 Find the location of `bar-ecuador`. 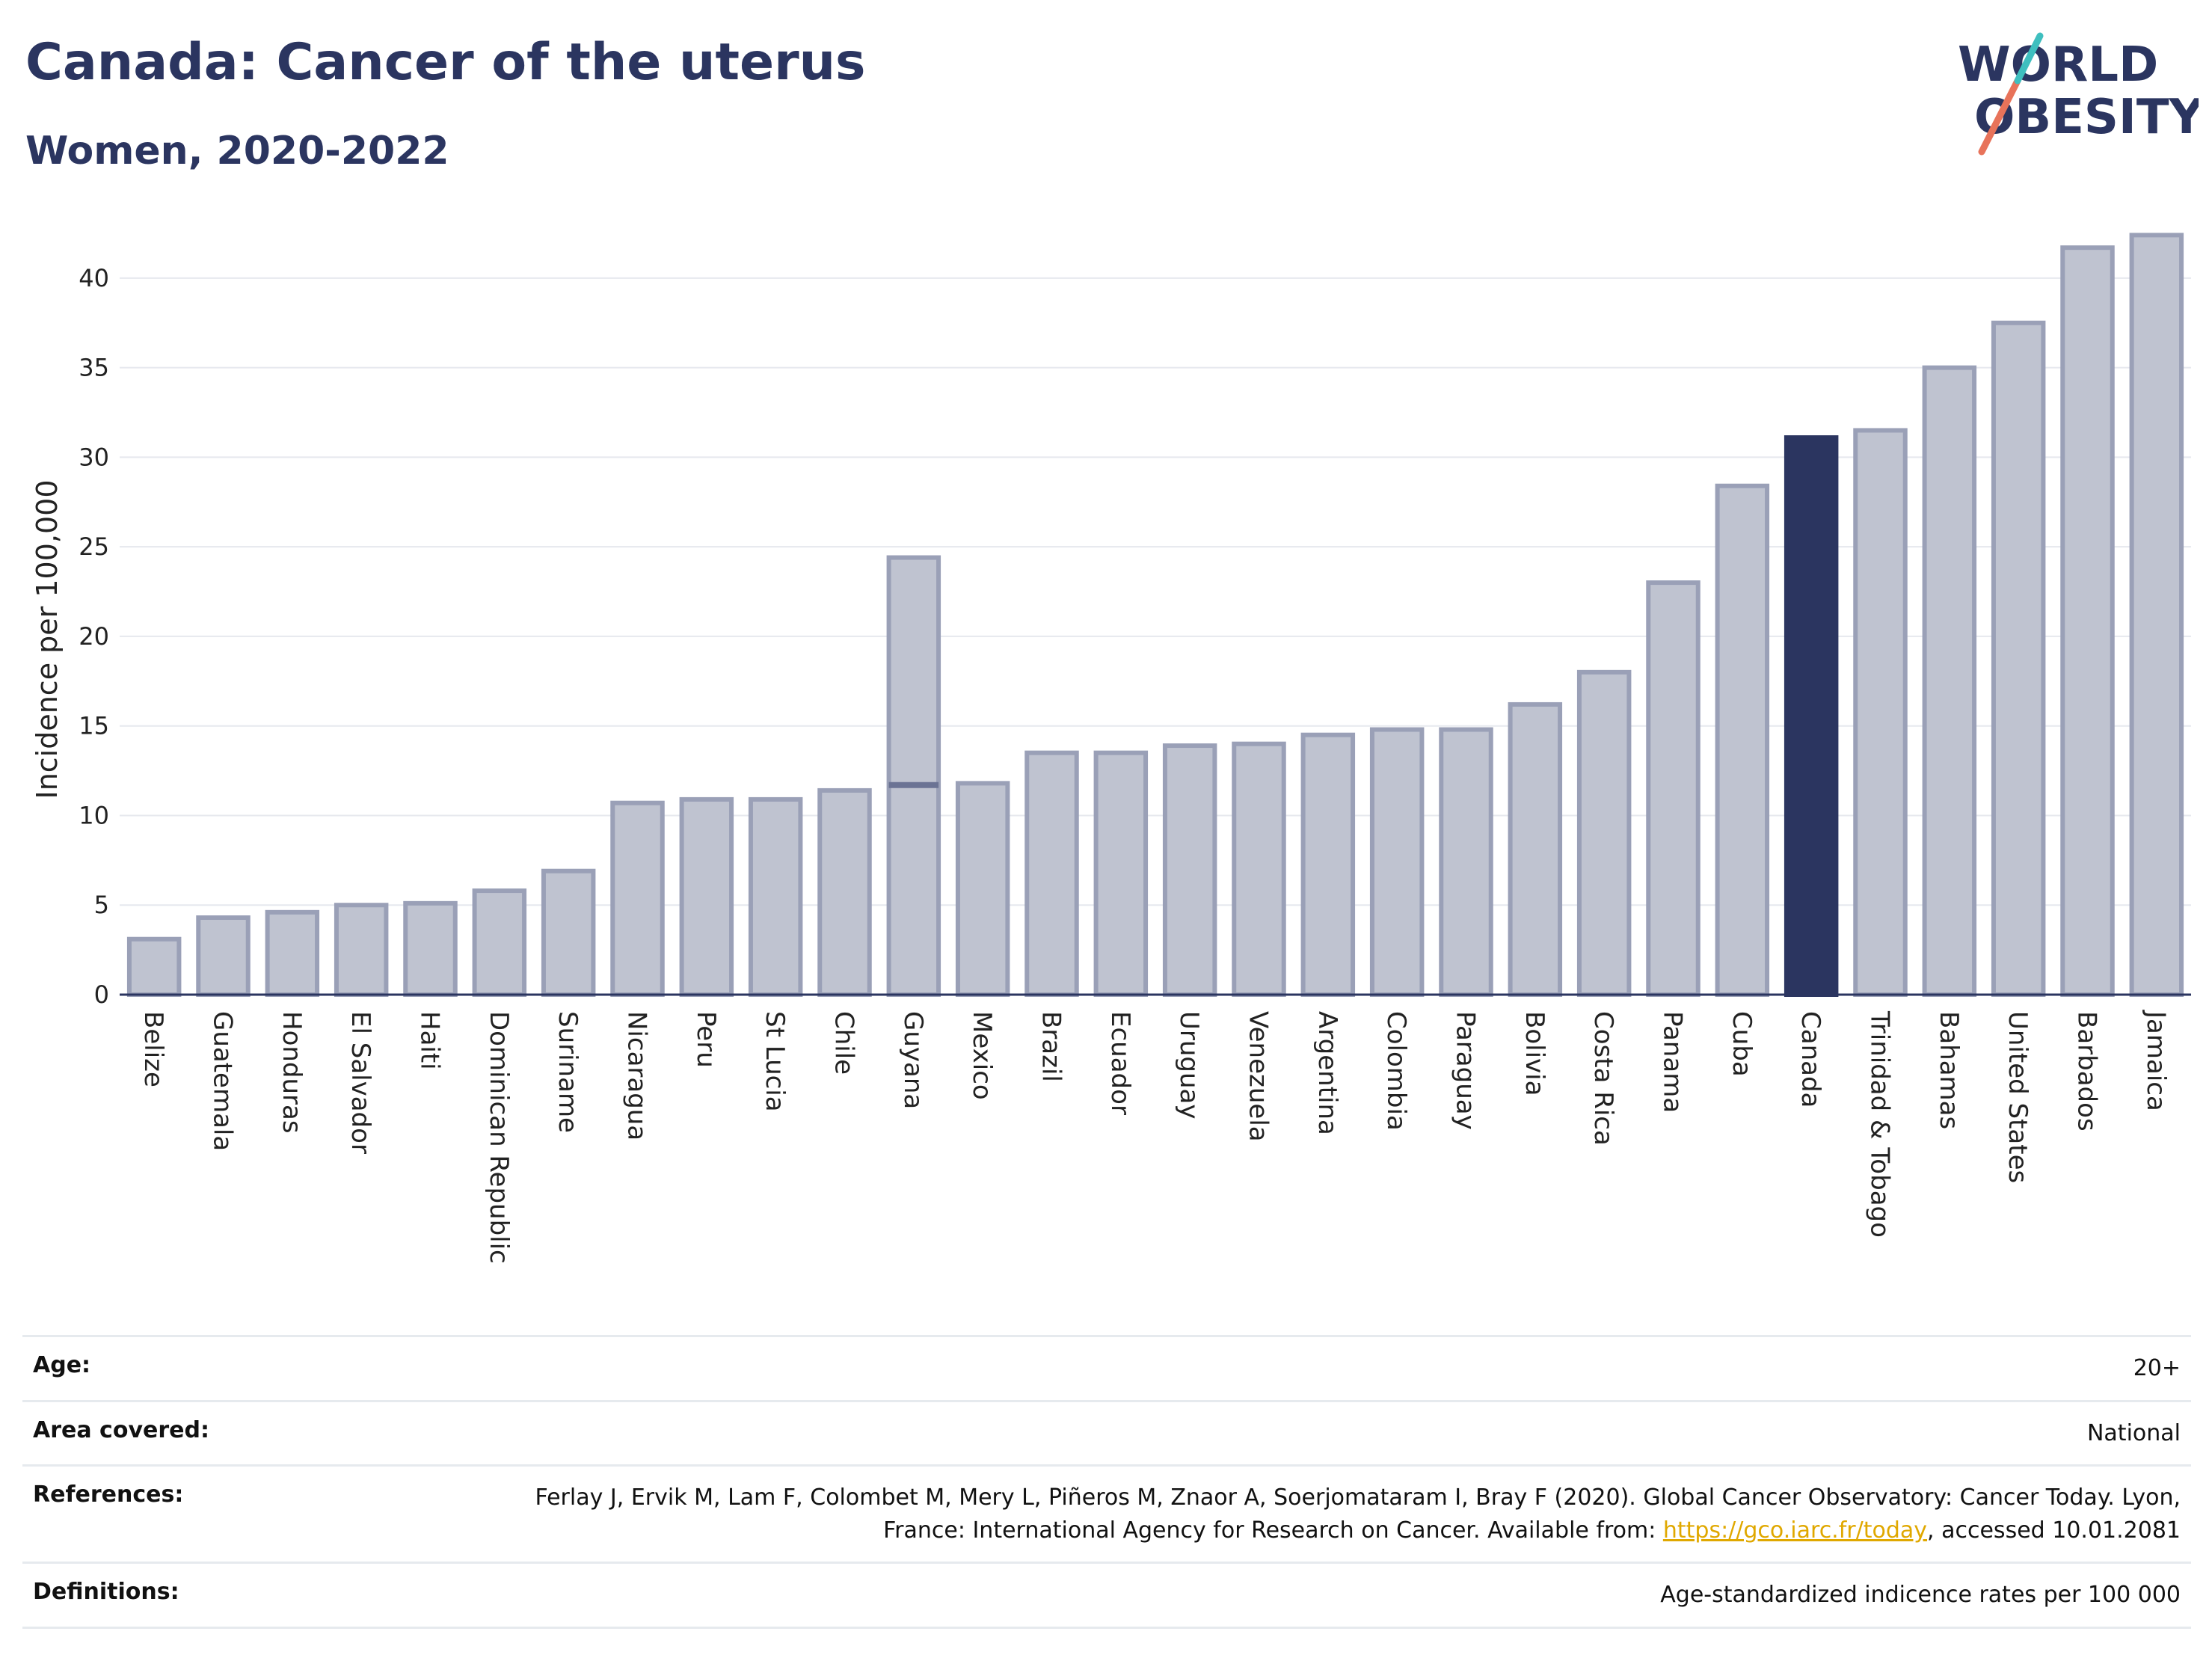

bar-ecuador is located at coordinates (1121, 874).